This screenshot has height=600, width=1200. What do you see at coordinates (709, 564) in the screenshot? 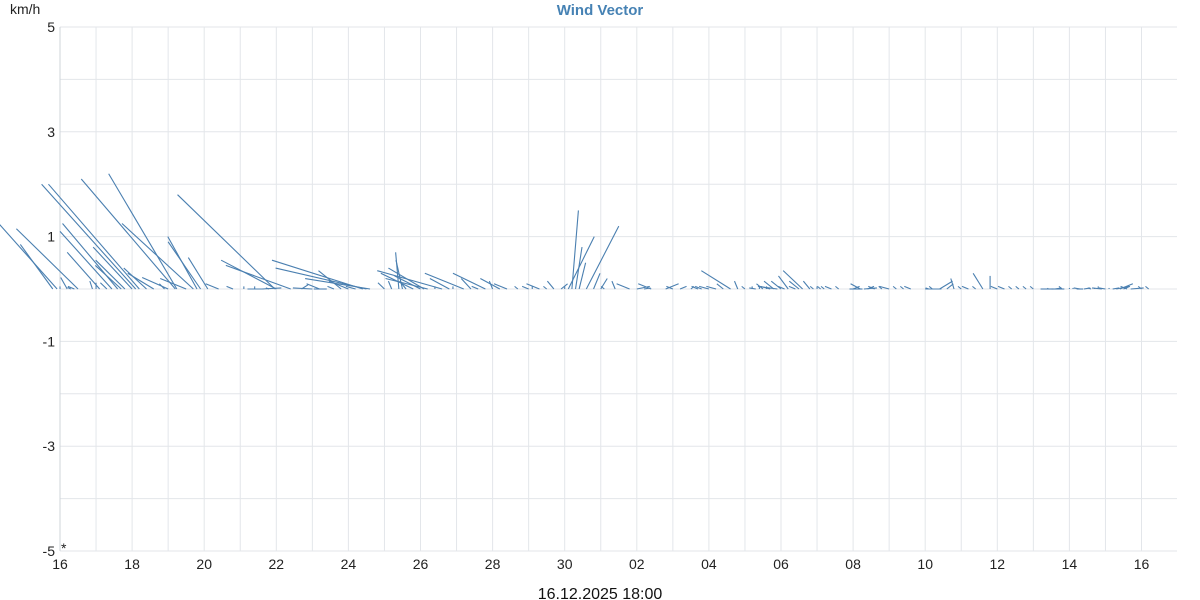
I see `x-tick-label: 04` at bounding box center [709, 564].